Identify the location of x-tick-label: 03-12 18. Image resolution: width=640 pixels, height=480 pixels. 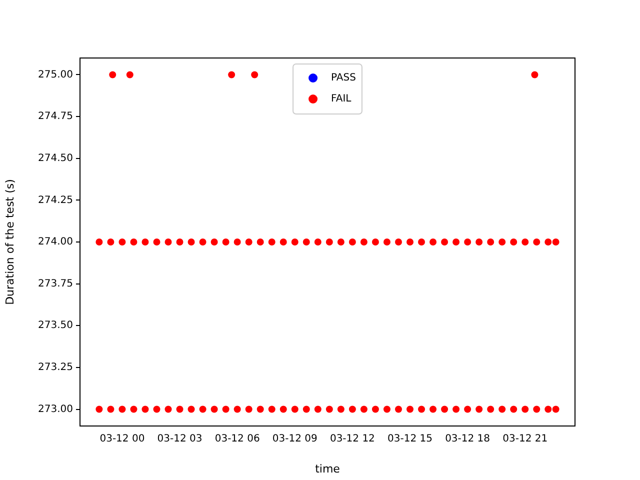
(467, 439).